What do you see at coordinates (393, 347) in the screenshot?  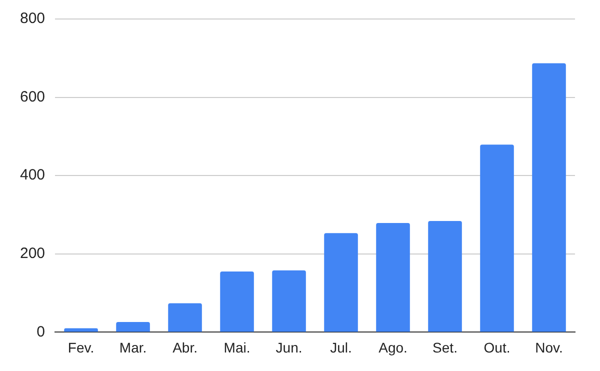 I see `x-tick-label: Ago.` at bounding box center [393, 347].